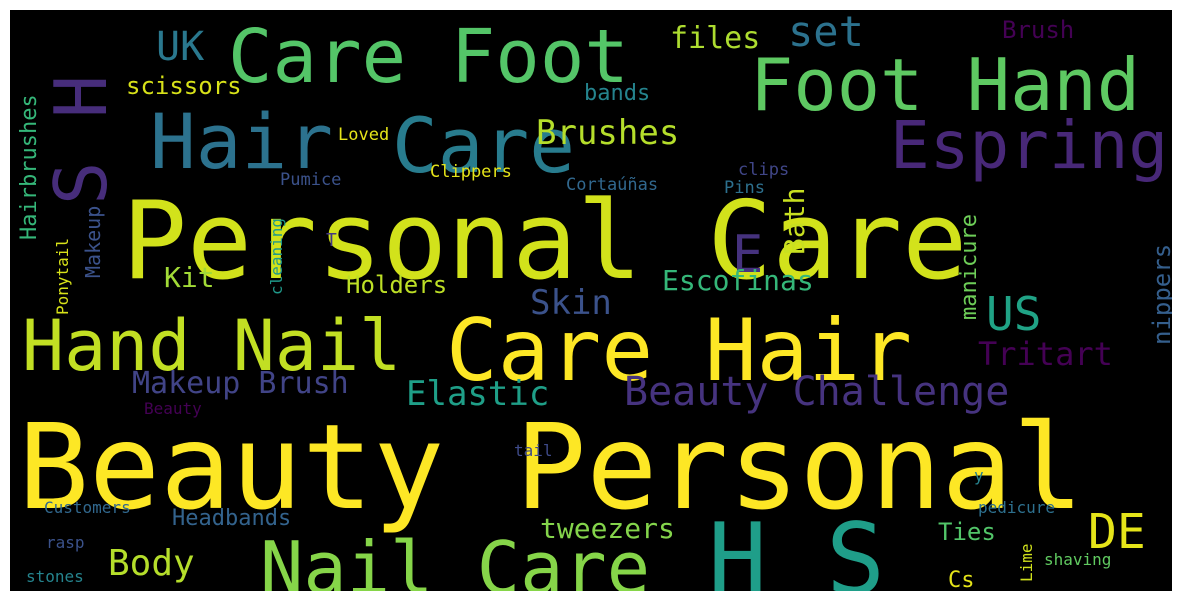 This screenshot has width=1182, height=601. I want to click on word: US, so click(1013, 314).